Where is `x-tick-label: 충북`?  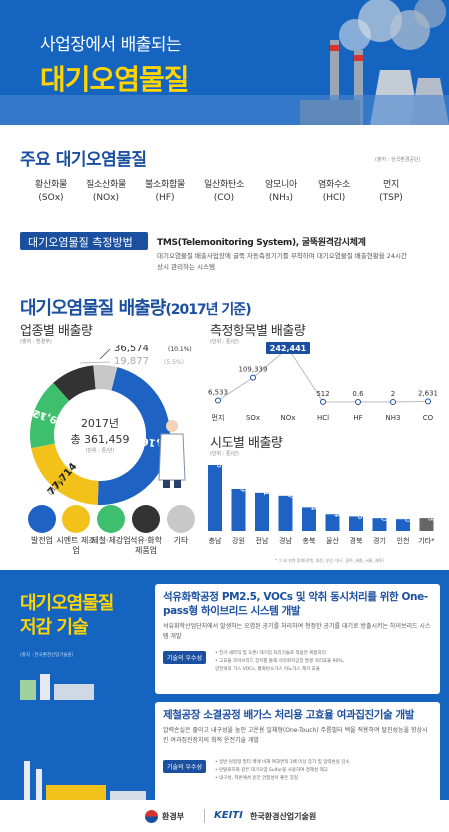
x-tick-label: 충북 is located at coordinates (309, 540).